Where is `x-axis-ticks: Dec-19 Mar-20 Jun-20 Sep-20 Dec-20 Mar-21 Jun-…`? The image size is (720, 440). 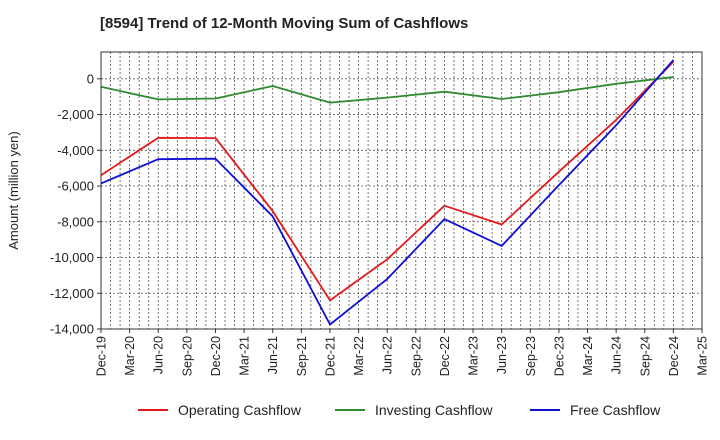
x-axis-ticks: Dec-19 Mar-20 Jun-20 Sep-20 Dec-20 Mar-21 Jun-… is located at coordinates (402, 352).